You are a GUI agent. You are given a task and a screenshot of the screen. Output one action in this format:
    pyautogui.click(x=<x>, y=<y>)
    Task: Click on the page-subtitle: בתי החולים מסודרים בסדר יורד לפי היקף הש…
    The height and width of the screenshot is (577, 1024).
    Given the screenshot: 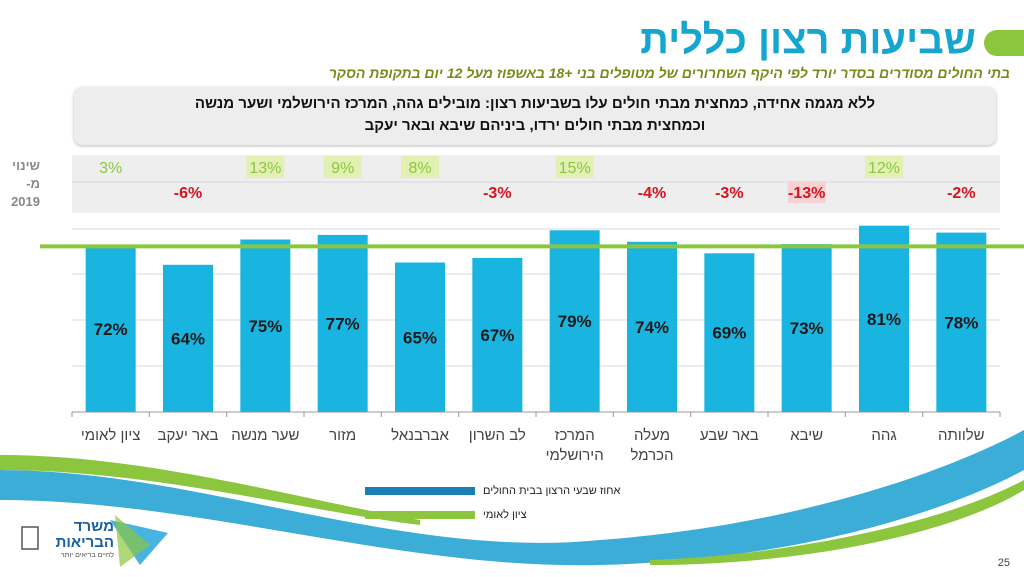 What is the action you would take?
    pyautogui.click(x=669, y=73)
    